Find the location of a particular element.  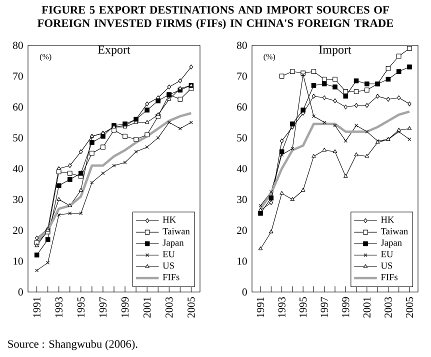

caption: FIGURE 5 EXPORT DESTINATIONS AND IMPORT SOURCES OF FOREIGN INVESTED FIRMS (FIFs) IN CHINA'S FOREIGN TRADE is located at coordinates (215, 18).